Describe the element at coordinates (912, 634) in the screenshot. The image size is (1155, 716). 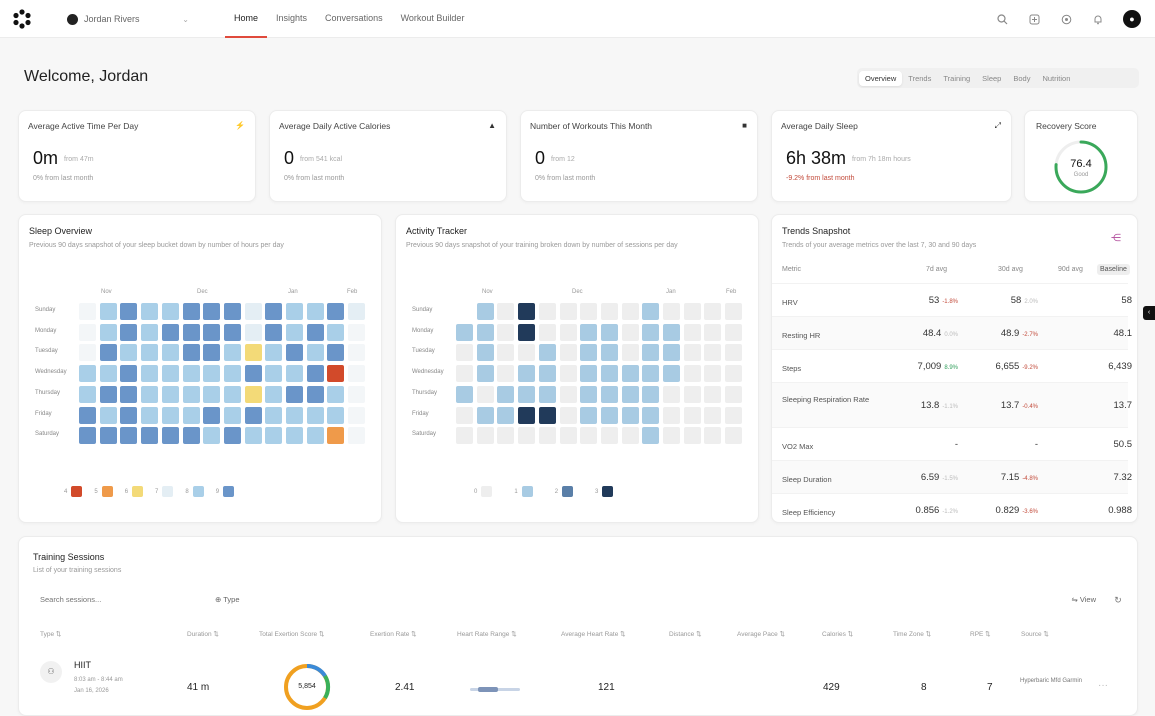
I see `table-column-header: Time Zone ⇅` at that location.